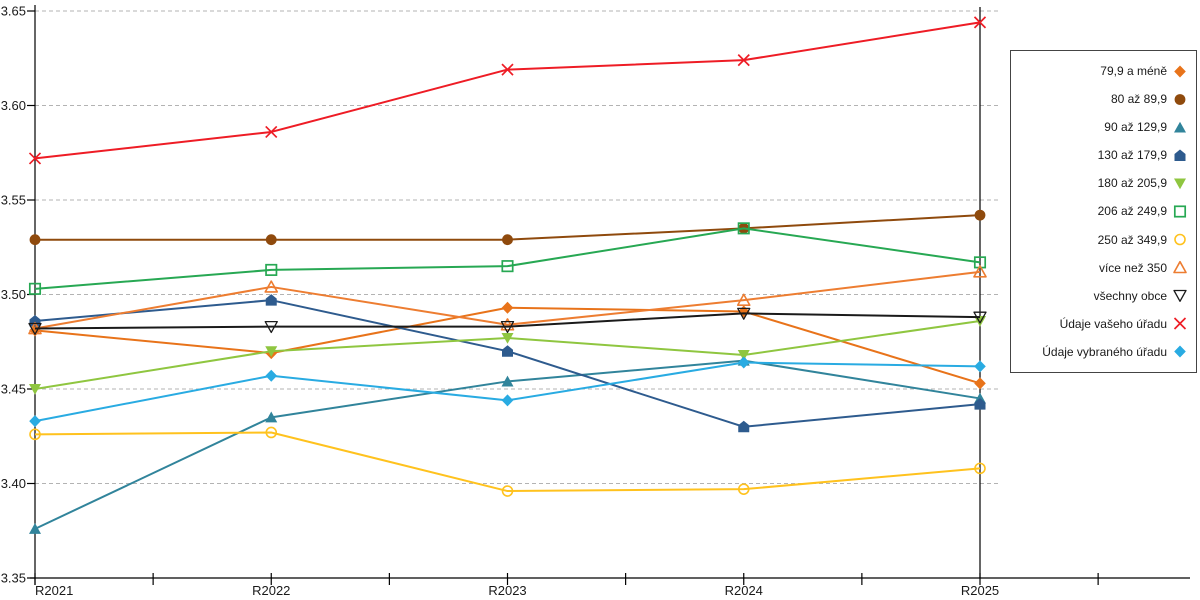  I want to click on legend-item: 90 až 129,9, so click(1101, 127).